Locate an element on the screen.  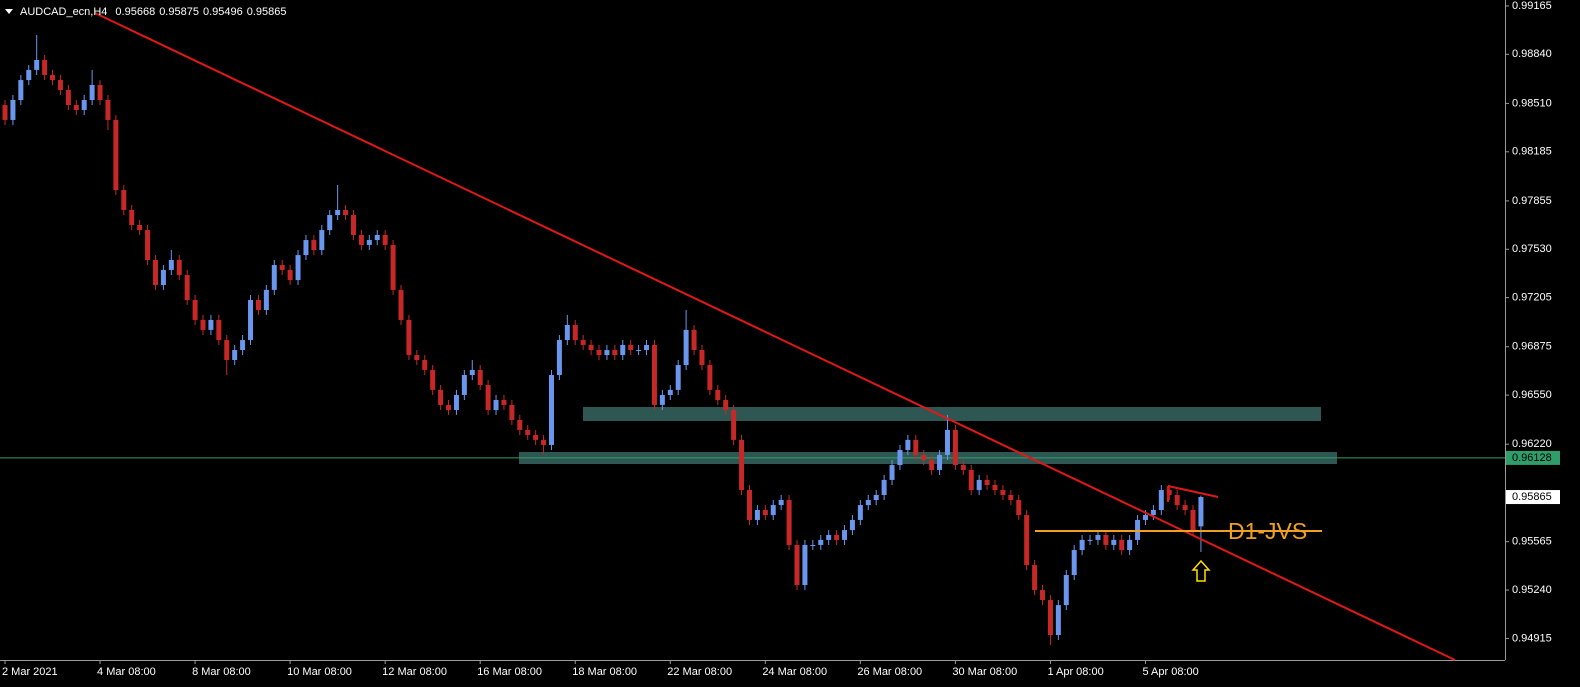
x-tick-label: 18 Mar 08:00 is located at coordinates (604, 672).